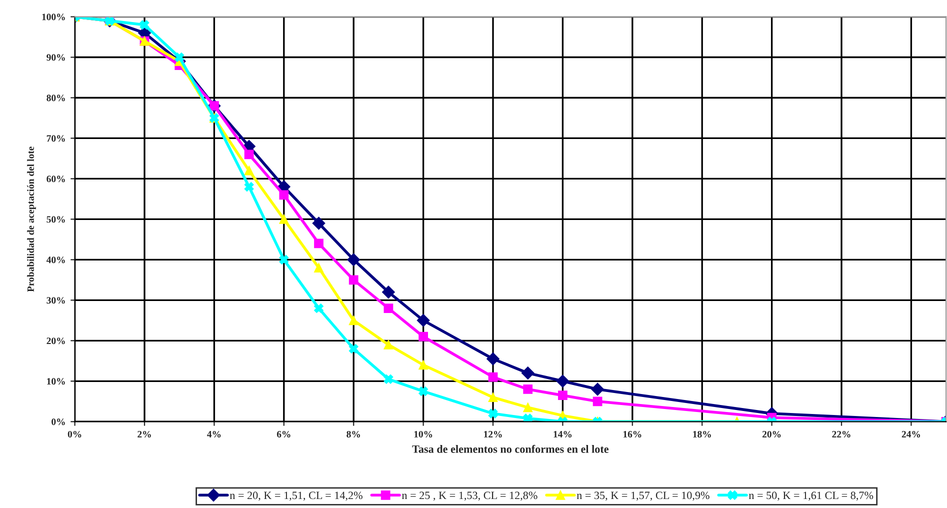  What do you see at coordinates (643, 496) in the screenshot?
I see `legend-label: n = 35, K = 1,57, CL = 10,9%` at bounding box center [643, 496].